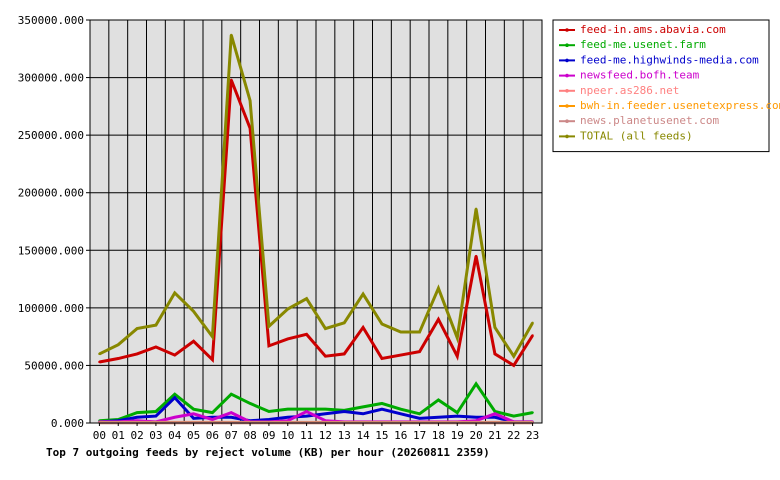 The width and height of the screenshot is (780, 480). What do you see at coordinates (669, 59) in the screenshot?
I see `legend-label: feed-me.highwinds-media.com` at bounding box center [669, 59].